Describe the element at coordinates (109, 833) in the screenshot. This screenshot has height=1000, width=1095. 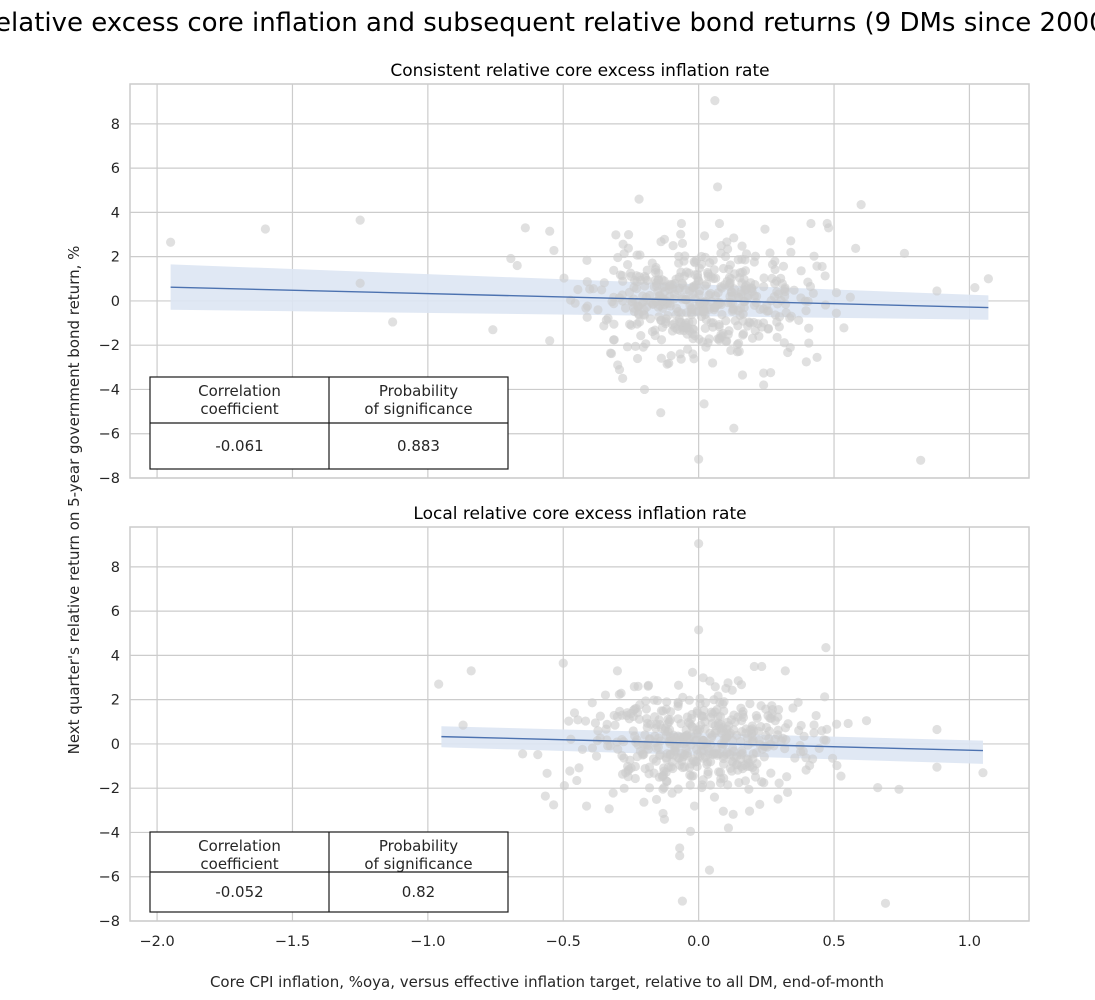
I see `y-tick-label: −4` at that location.